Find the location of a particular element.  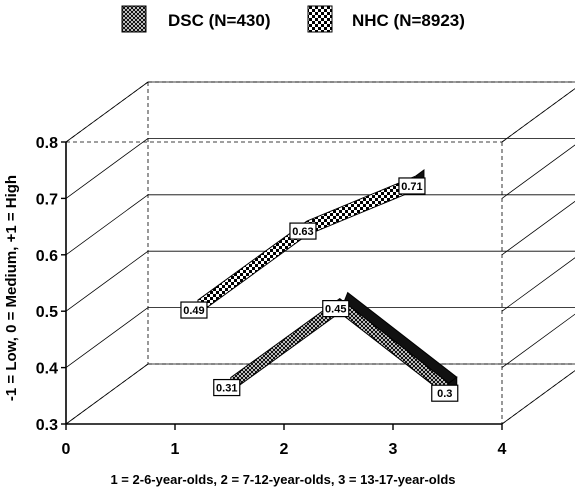

legend: DSC (N=430) NHC (N=8923) is located at coordinates (293, 19).